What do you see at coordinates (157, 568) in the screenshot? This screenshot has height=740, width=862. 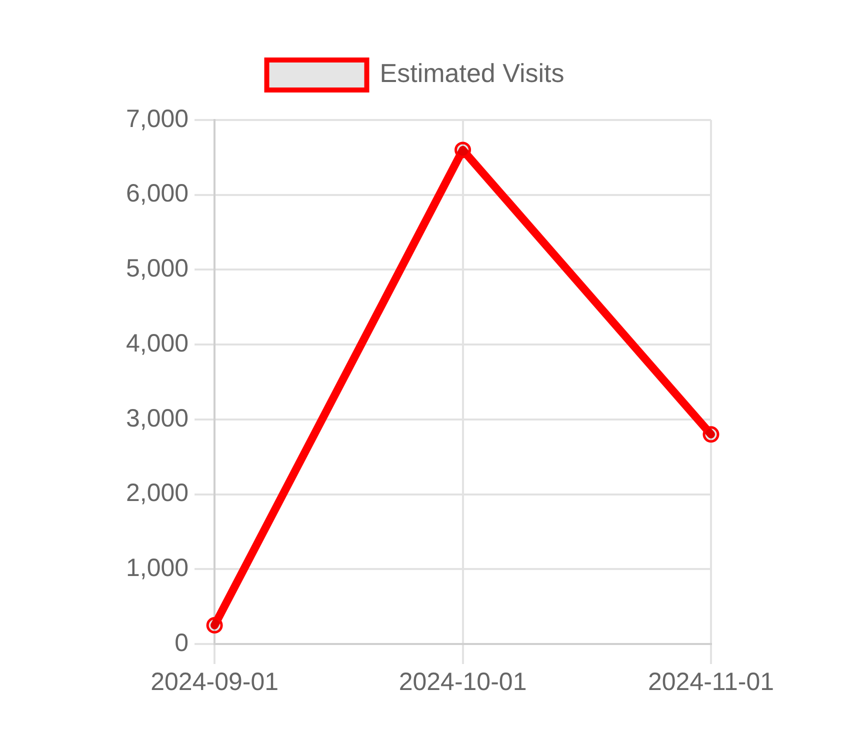 I see `y-tick-label: 1,000` at bounding box center [157, 568].